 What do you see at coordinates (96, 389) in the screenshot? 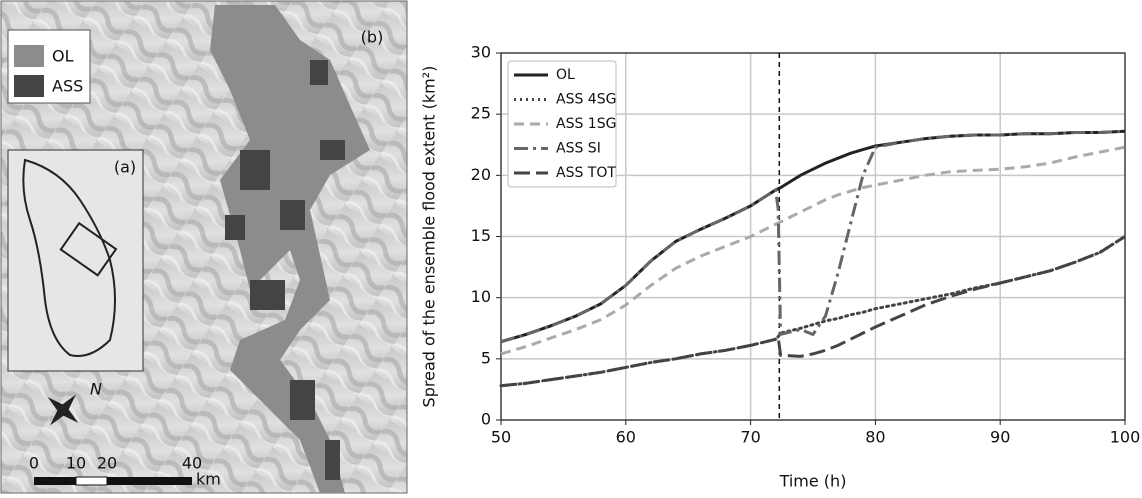
I see `north-label: N` at bounding box center [96, 389].